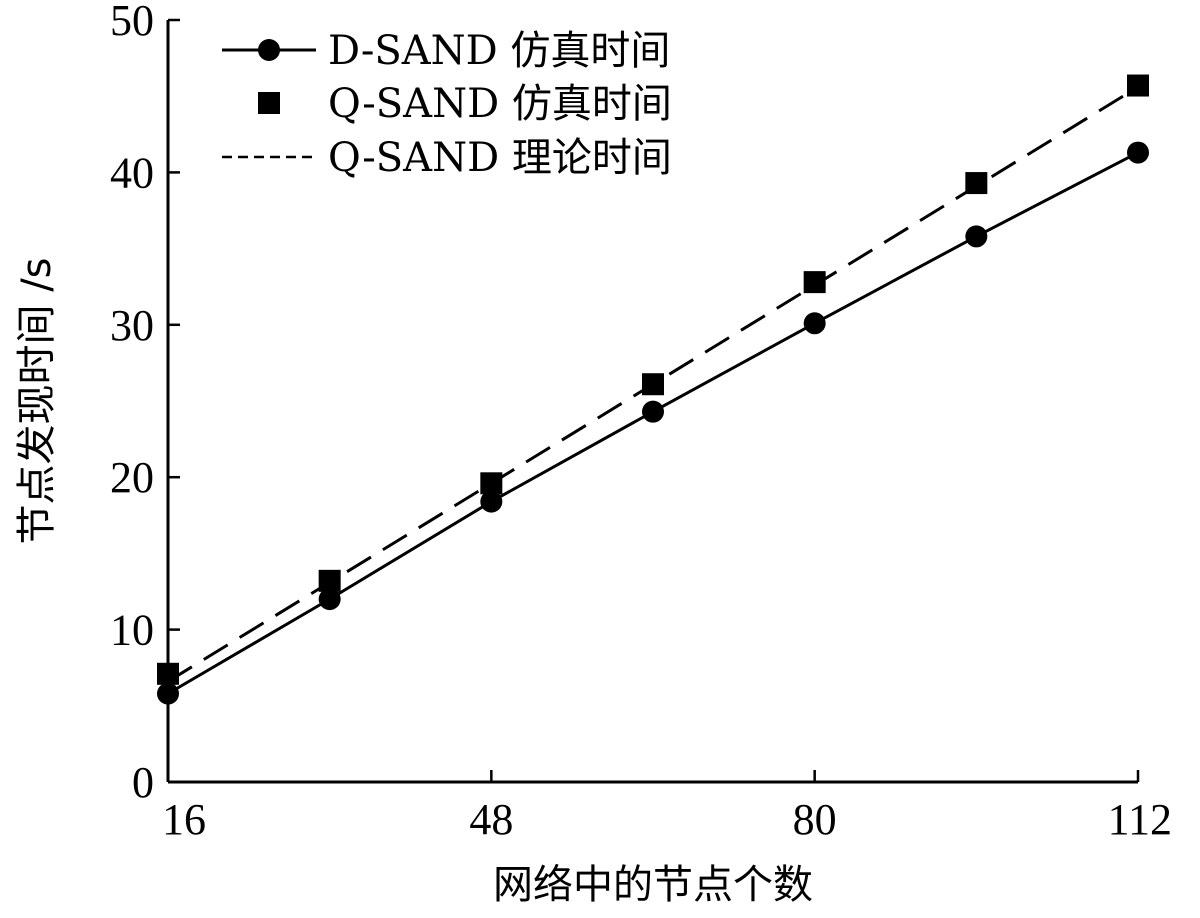  Describe the element at coordinates (132, 172) in the screenshot. I see `y-tick-label-4: 40` at that location.